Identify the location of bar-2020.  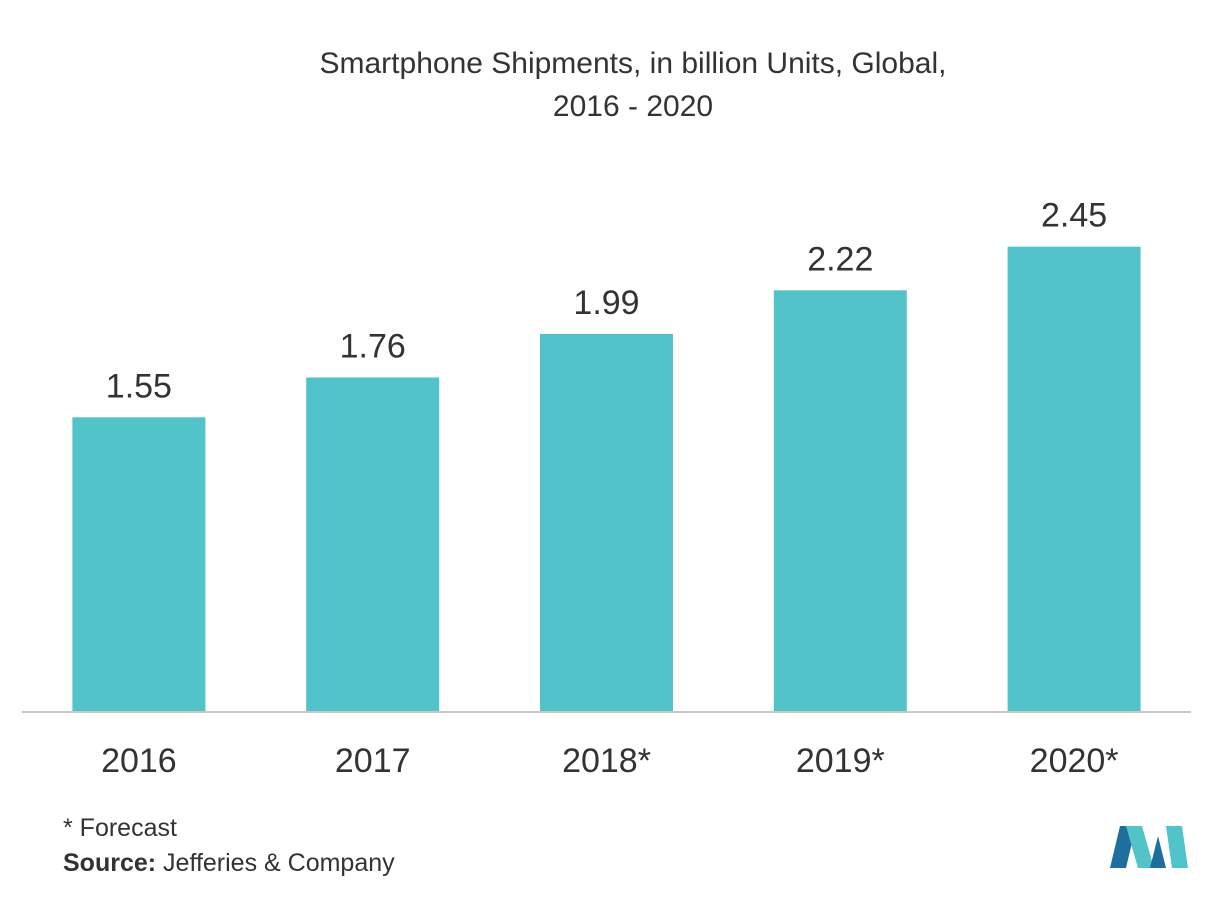
(1074, 478).